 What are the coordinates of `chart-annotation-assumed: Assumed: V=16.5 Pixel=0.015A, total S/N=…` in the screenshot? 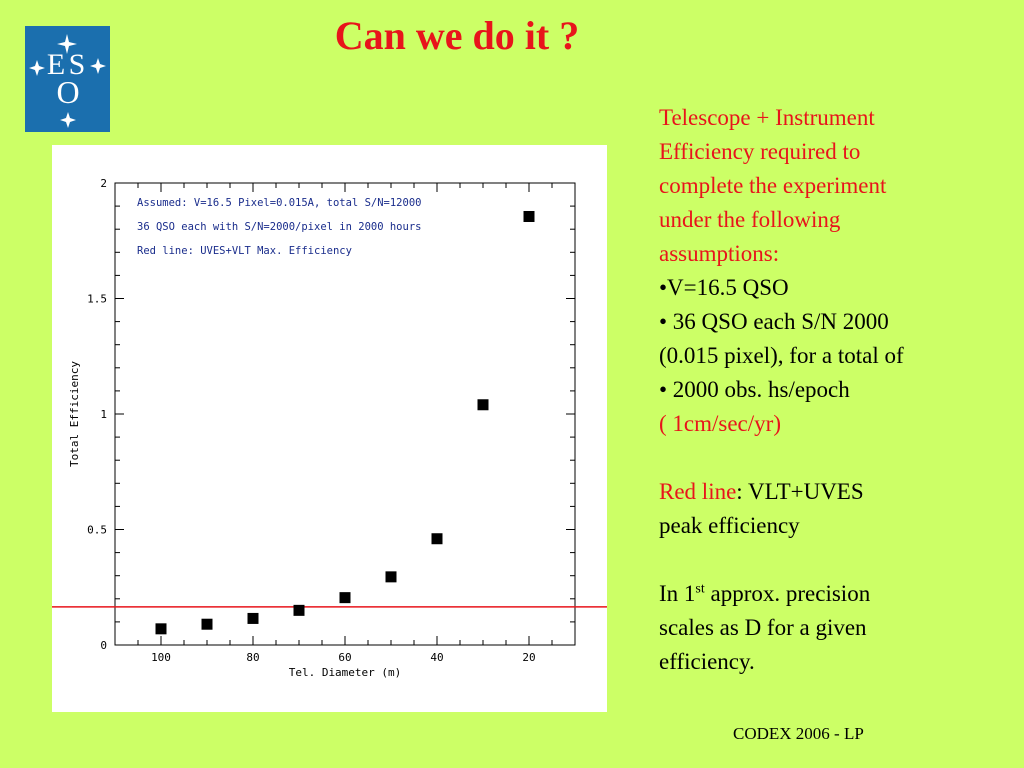 It's located at (279, 203).